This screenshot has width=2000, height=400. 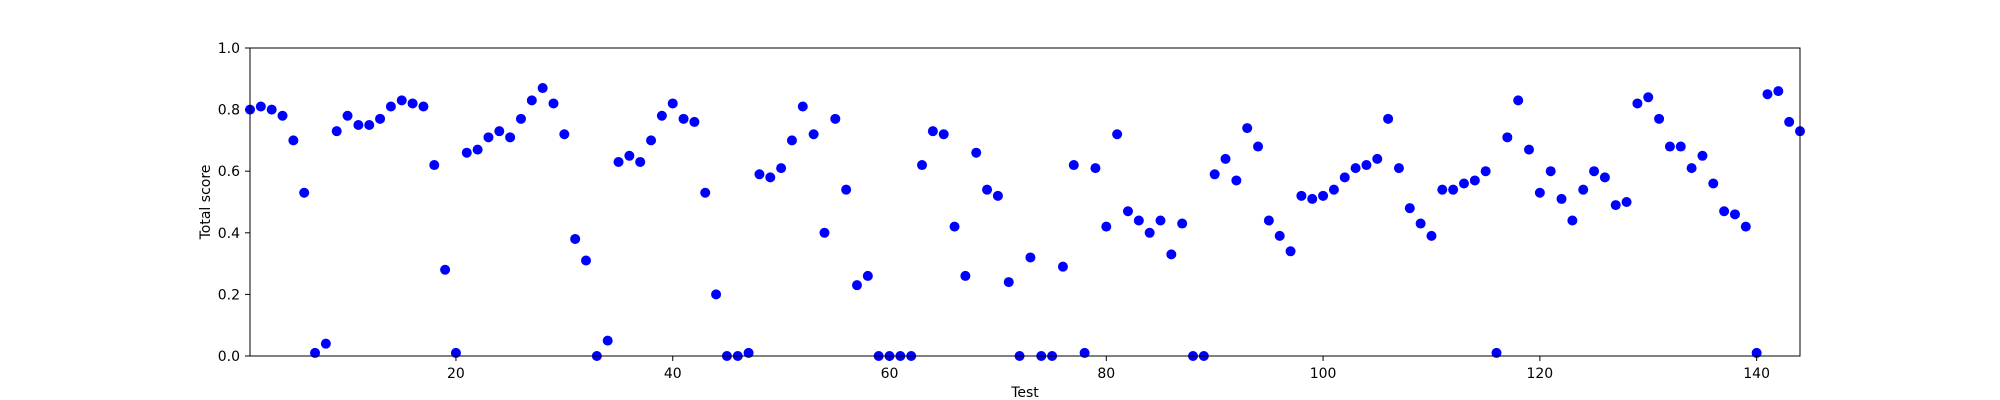 I want to click on y-axis-ticks: 0.0 0.2 0.4 0.6 0.8 1.0, so click(x=234, y=203).